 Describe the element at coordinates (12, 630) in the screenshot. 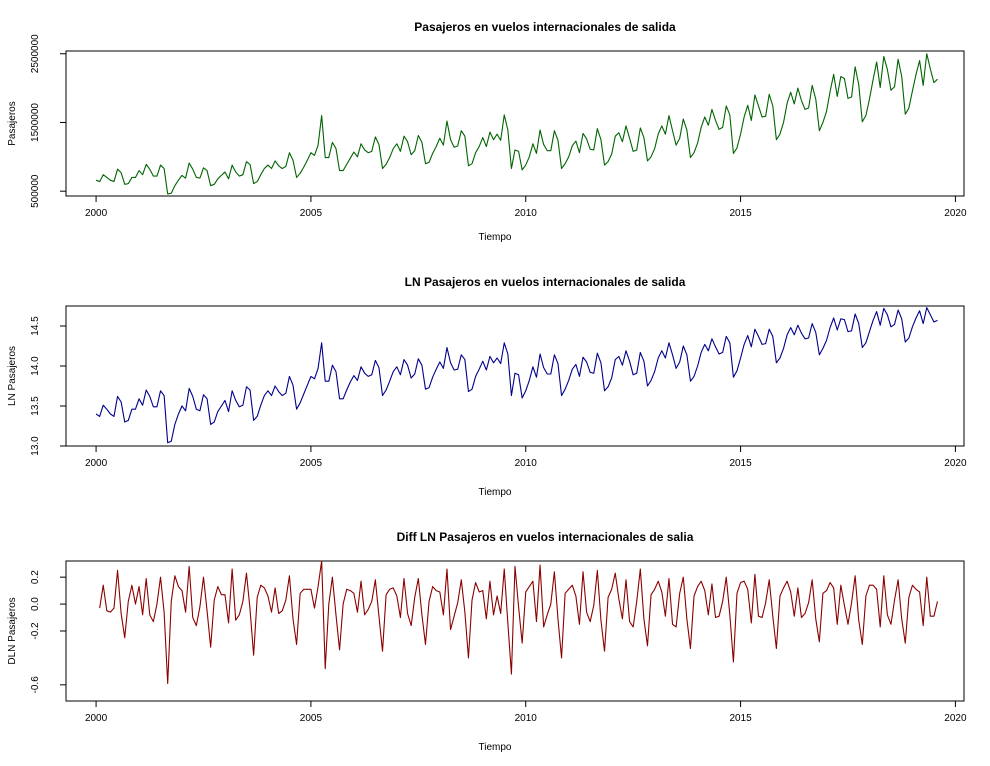

I see `y-axis-label: DLN Pasajeros` at that location.